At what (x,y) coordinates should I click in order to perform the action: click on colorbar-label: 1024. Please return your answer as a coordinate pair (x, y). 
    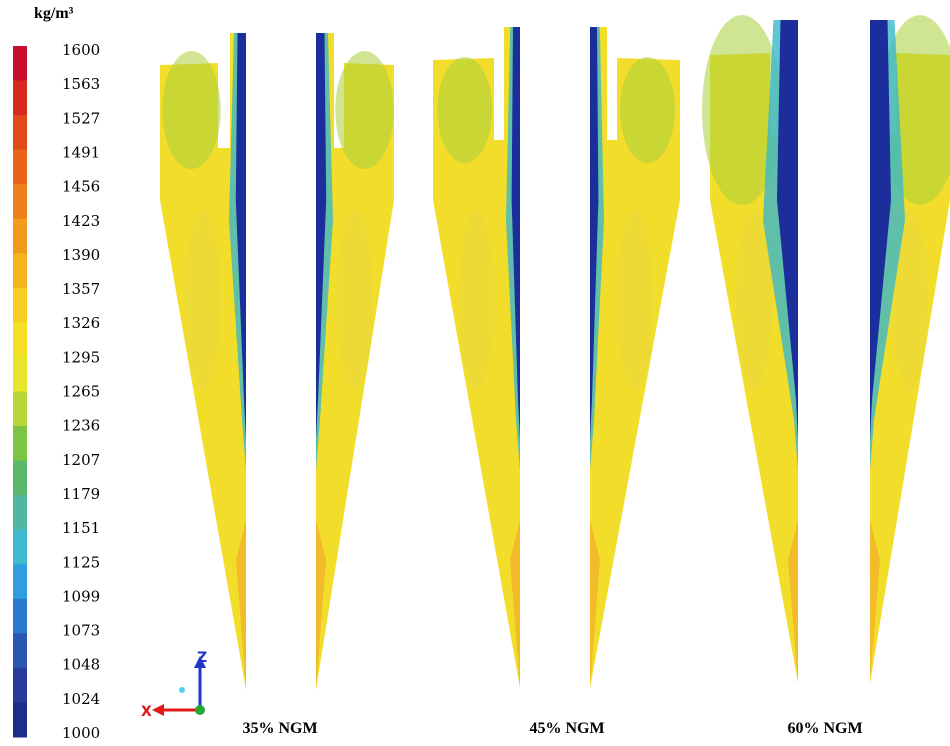
    Looking at the image, I should click on (81, 699).